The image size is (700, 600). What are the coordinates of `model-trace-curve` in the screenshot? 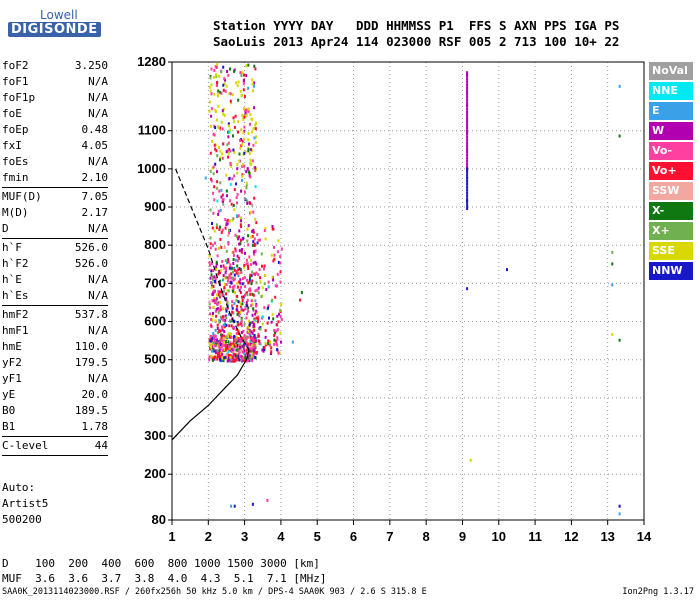 It's located at (212, 259).